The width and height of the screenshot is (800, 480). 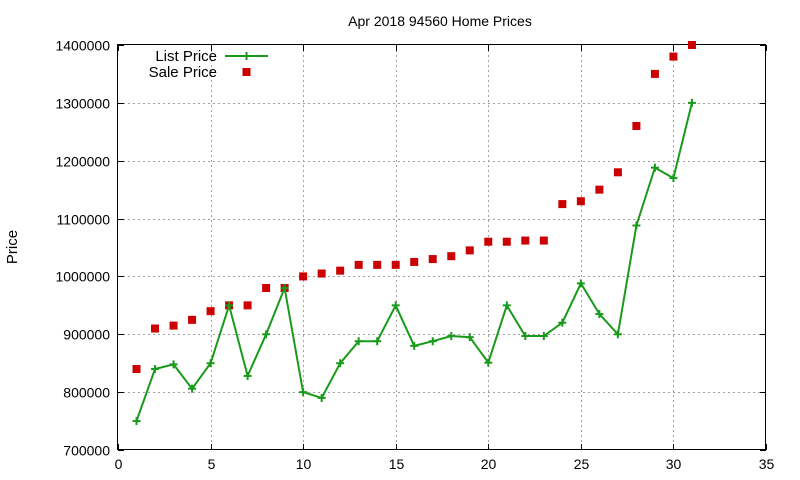 I want to click on x-tick-label: 25, so click(x=582, y=464).